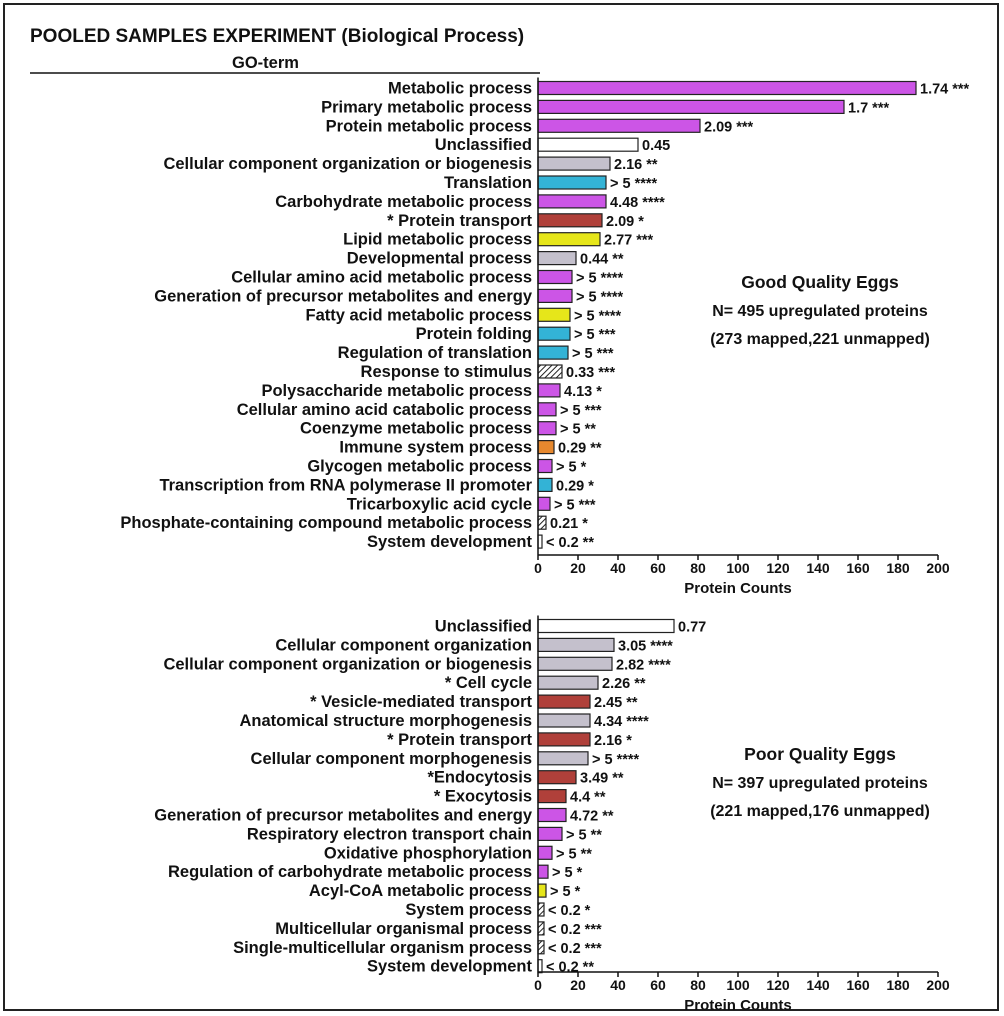 Image resolution: width=1004 pixels, height=1016 pixels. Describe the element at coordinates (613, 741) in the screenshot. I see `bar-value-label: 2.16 *` at that location.